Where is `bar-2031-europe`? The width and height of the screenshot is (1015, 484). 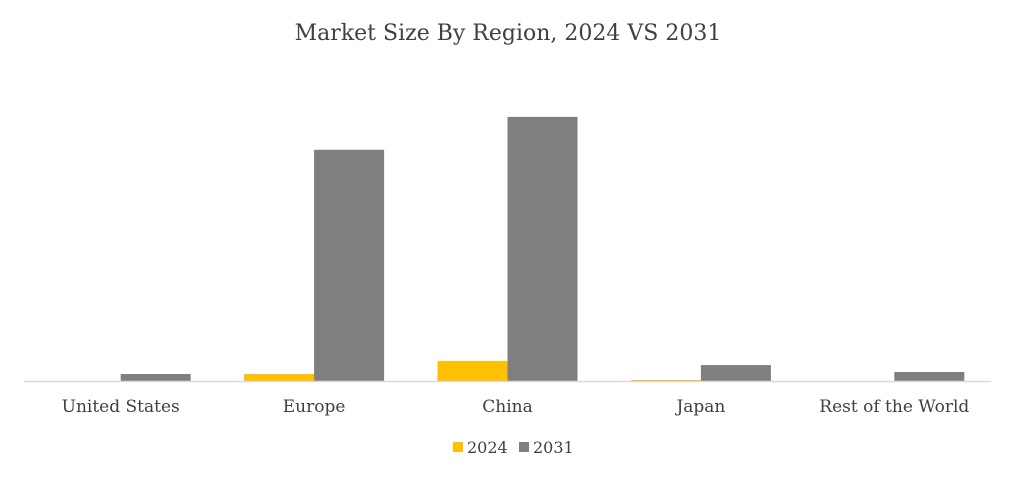 bar-2031-europe is located at coordinates (349, 265).